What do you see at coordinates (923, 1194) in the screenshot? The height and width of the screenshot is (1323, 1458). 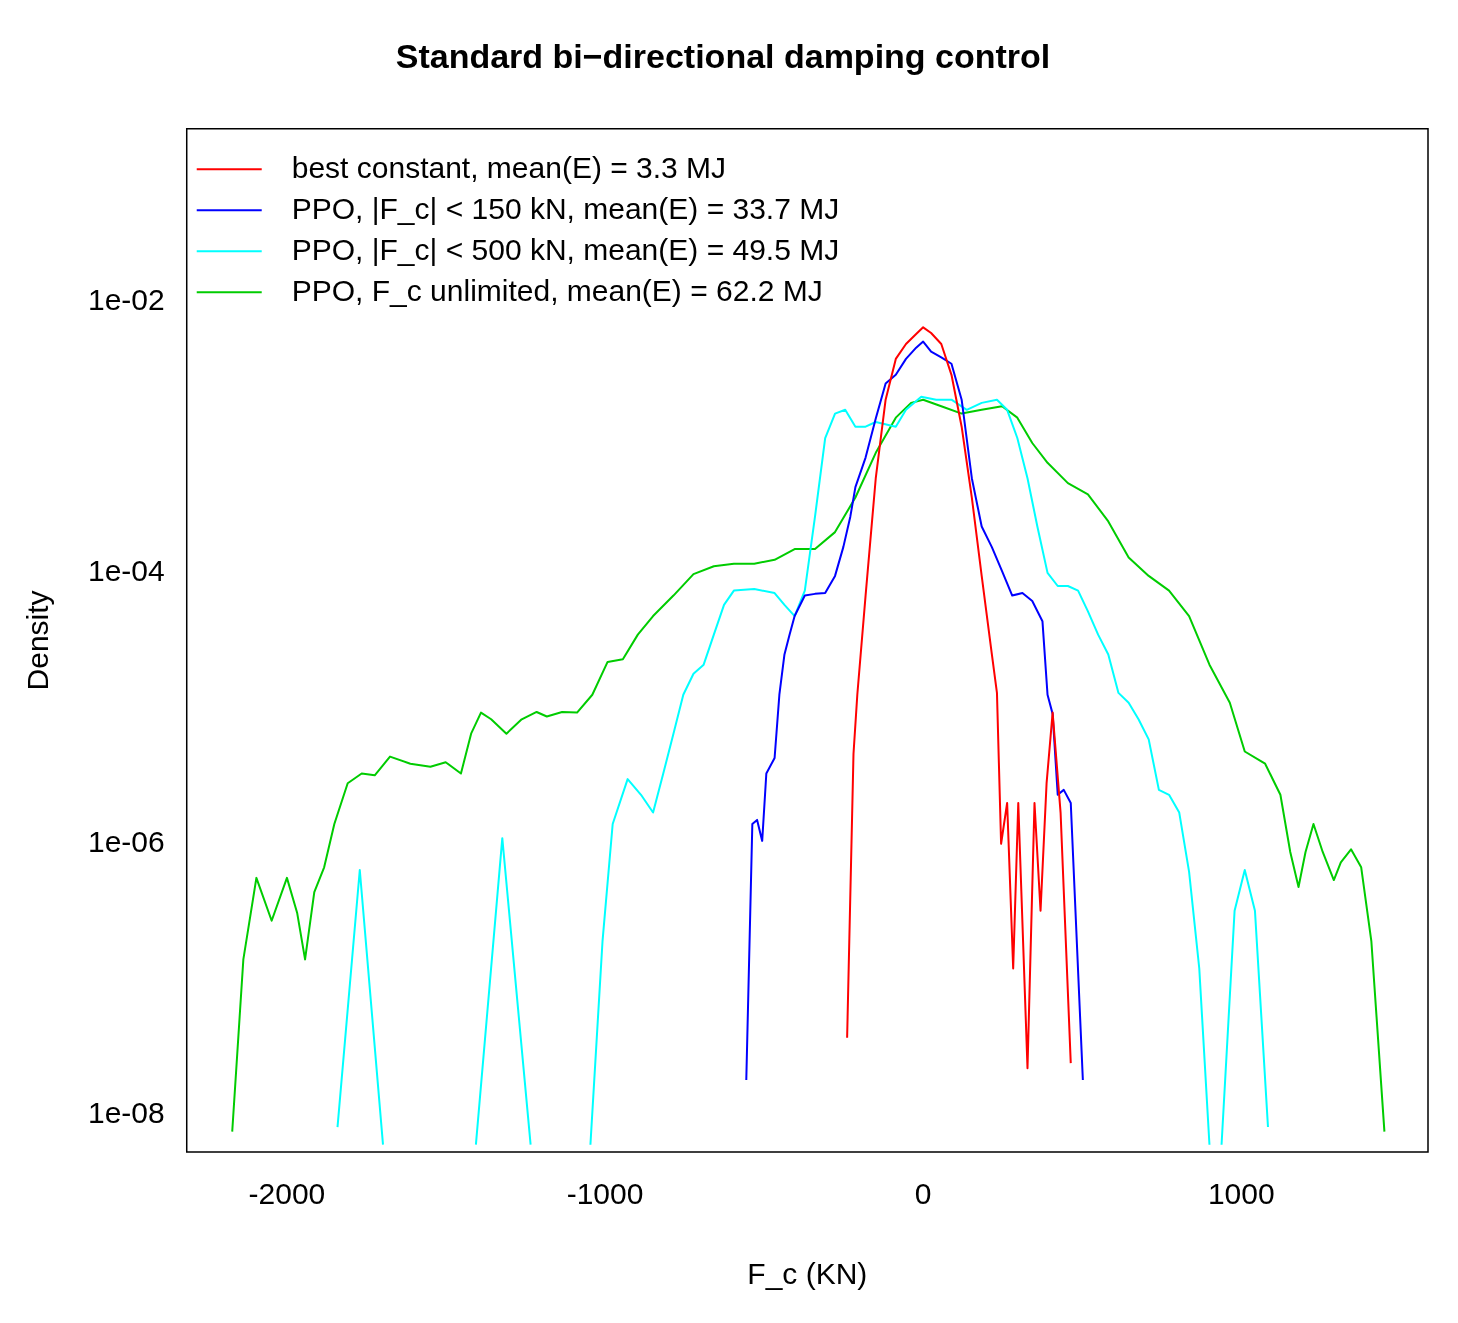 I see `x-tick-label: 0` at bounding box center [923, 1194].